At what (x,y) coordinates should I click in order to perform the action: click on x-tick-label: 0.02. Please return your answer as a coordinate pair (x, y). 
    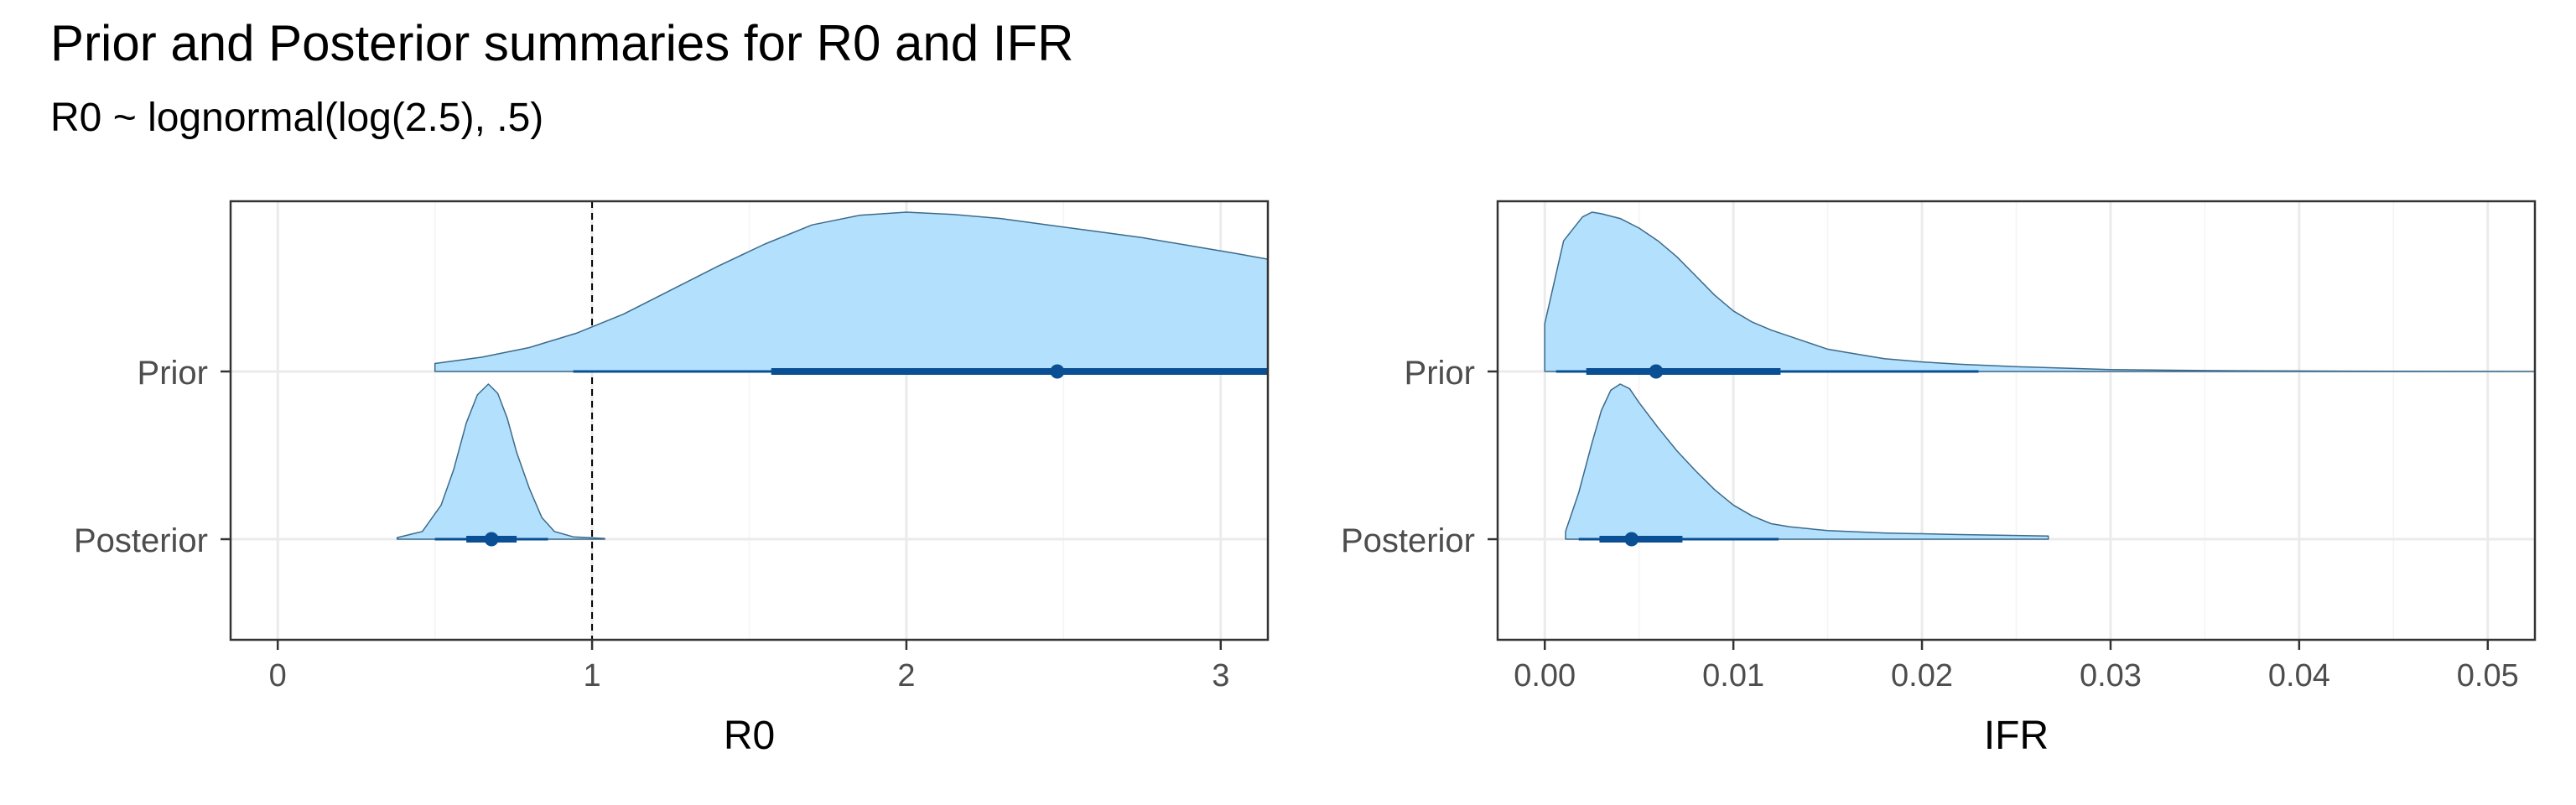
    Looking at the image, I should click on (1922, 675).